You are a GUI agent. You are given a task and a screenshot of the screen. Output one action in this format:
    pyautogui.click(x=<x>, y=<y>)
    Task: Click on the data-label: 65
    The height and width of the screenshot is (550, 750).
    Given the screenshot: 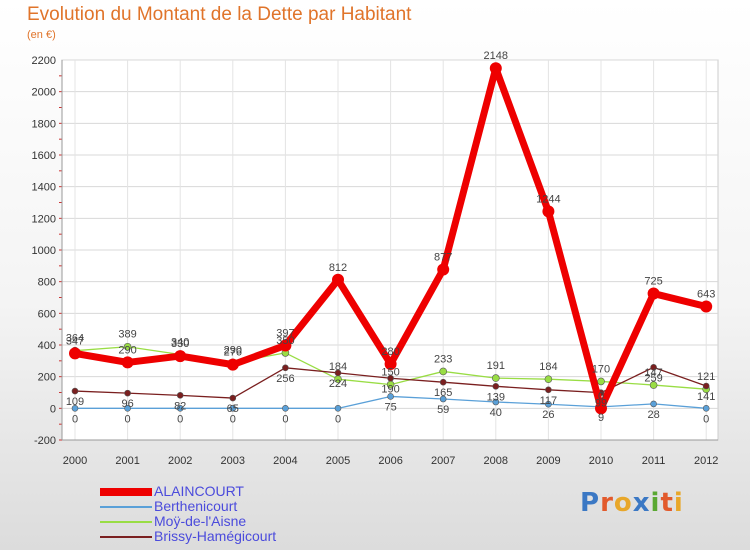 What is the action you would take?
    pyautogui.click(x=233, y=409)
    